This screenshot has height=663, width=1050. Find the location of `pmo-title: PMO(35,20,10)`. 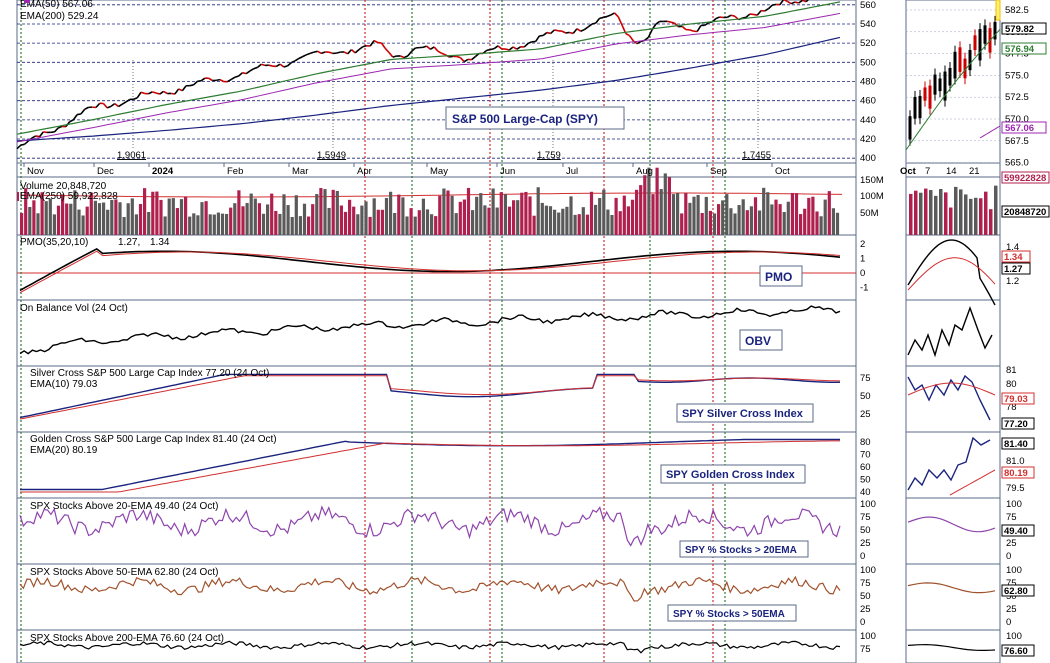

pmo-title: PMO(35,20,10) is located at coordinates (54, 242).